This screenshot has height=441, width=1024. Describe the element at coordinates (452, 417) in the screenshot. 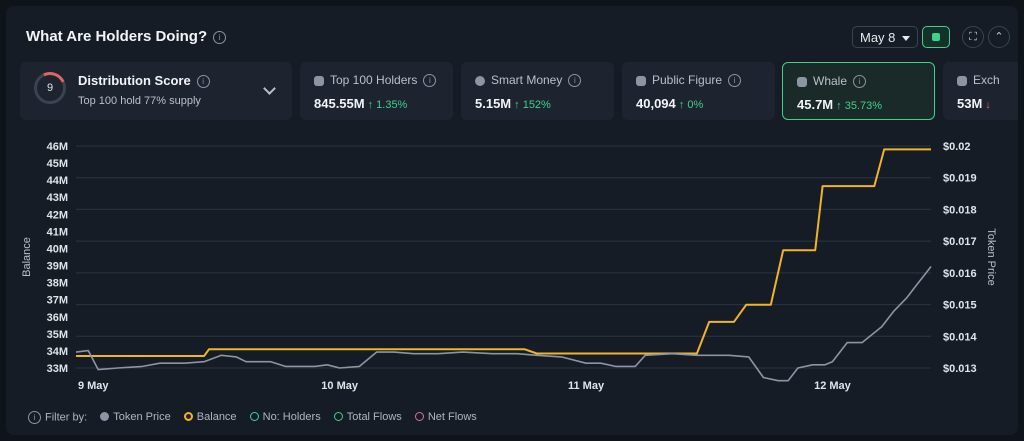

I see `legend-label: Net Flows` at that location.